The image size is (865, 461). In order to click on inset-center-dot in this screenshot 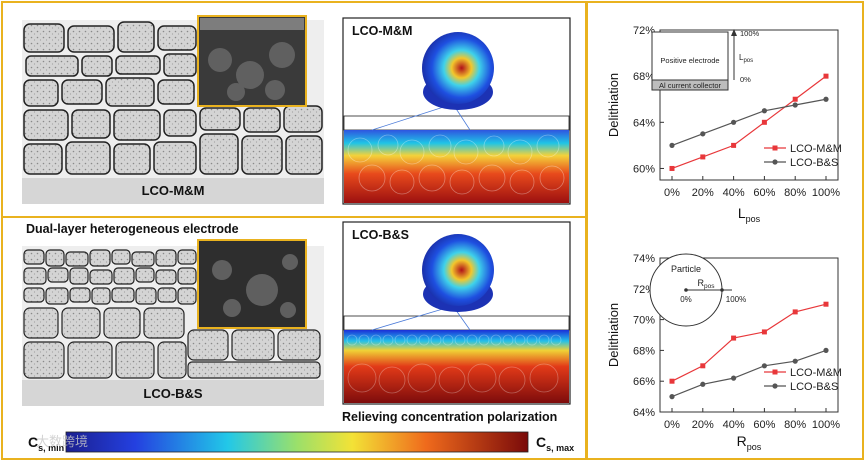, I will do `click(686, 290)`.